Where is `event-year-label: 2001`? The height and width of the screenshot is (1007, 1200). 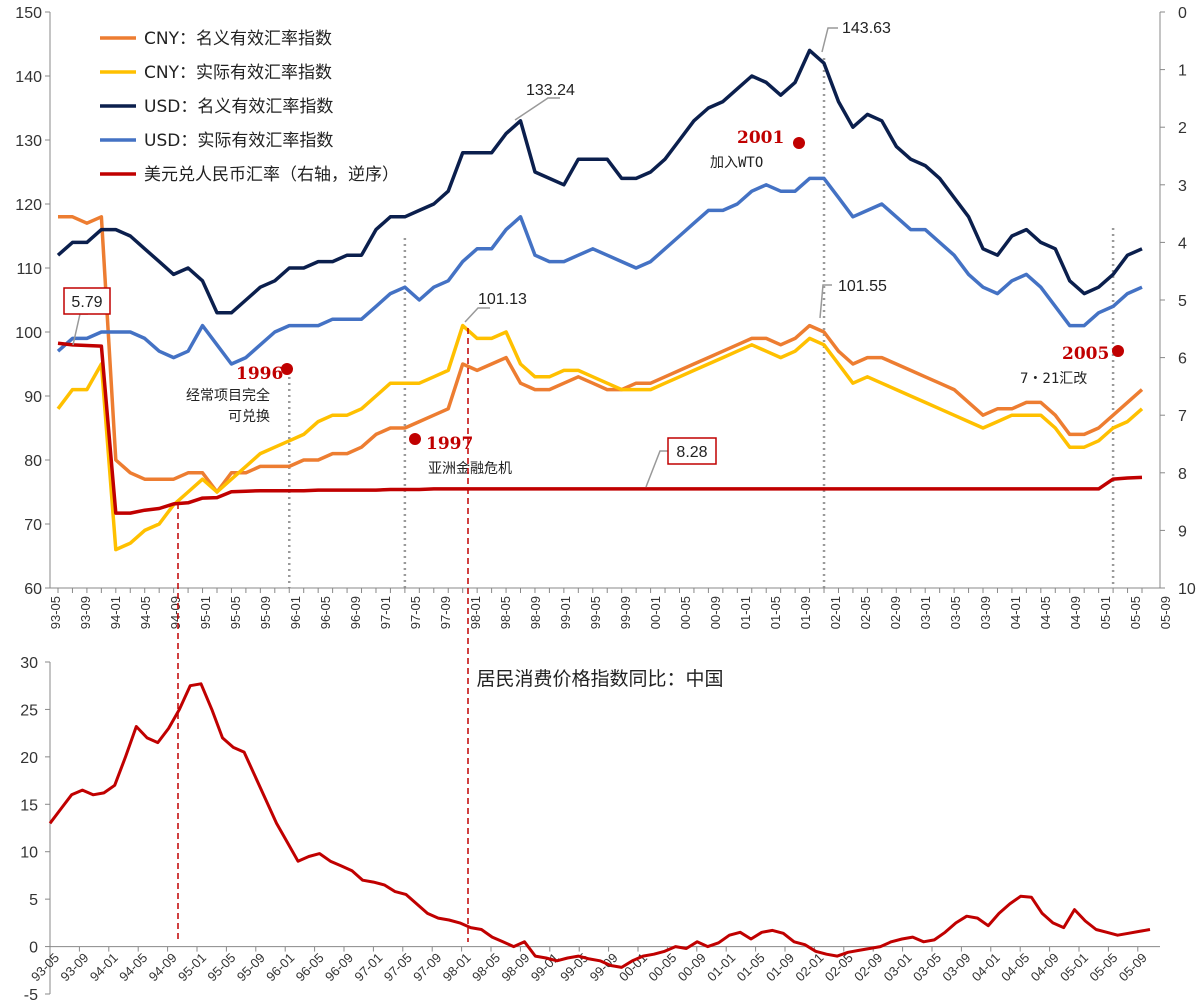 event-year-label: 2001 is located at coordinates (760, 138).